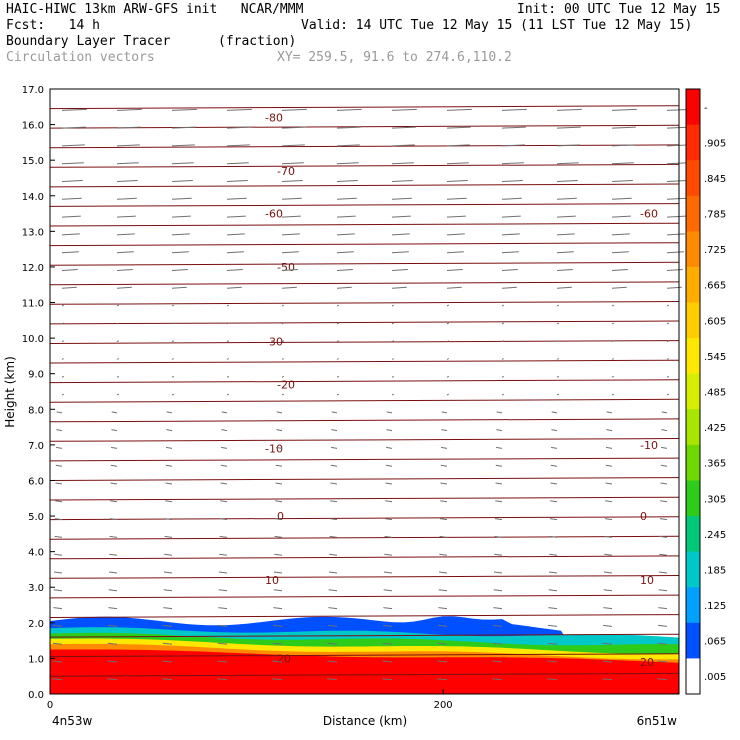 This screenshot has height=740, width=740. What do you see at coordinates (53, 25) in the screenshot?
I see `forecast-hour: Fcst: 14 h` at bounding box center [53, 25].